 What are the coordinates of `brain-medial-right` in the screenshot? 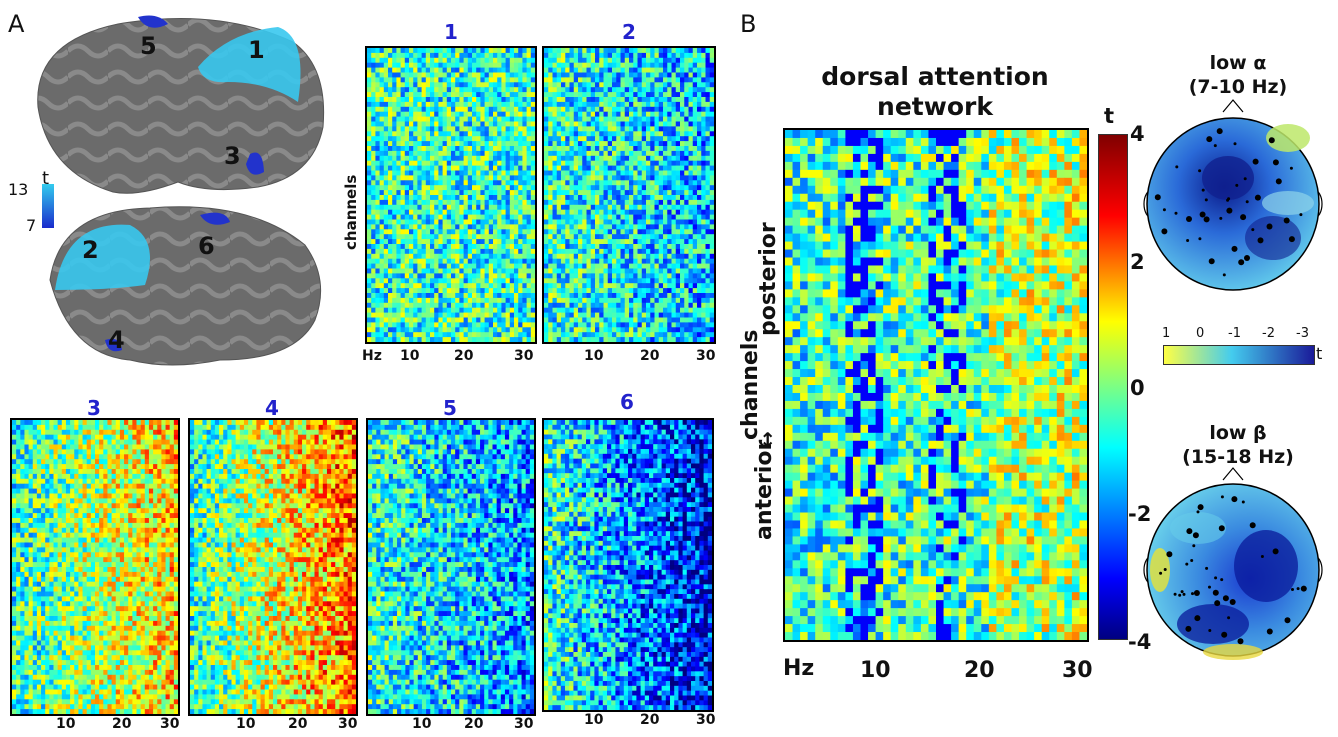 It's located at (180, 285).